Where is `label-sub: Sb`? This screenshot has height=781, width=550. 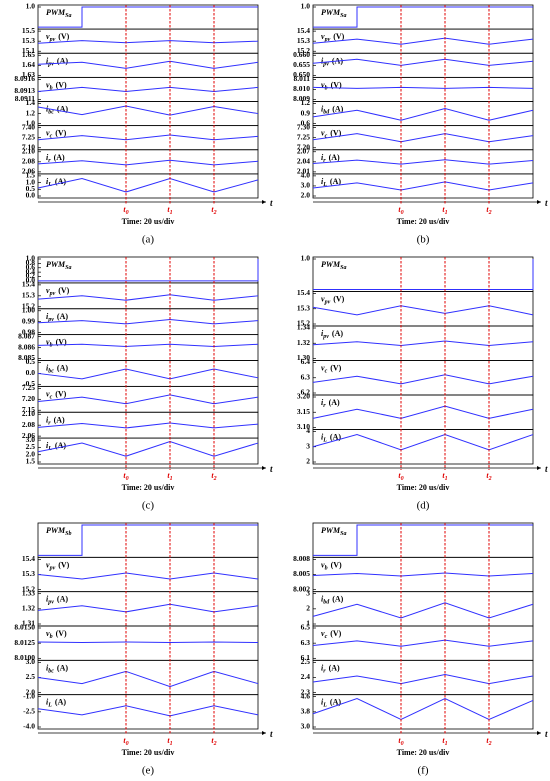
label-sub: Sb is located at coordinates (68, 534).